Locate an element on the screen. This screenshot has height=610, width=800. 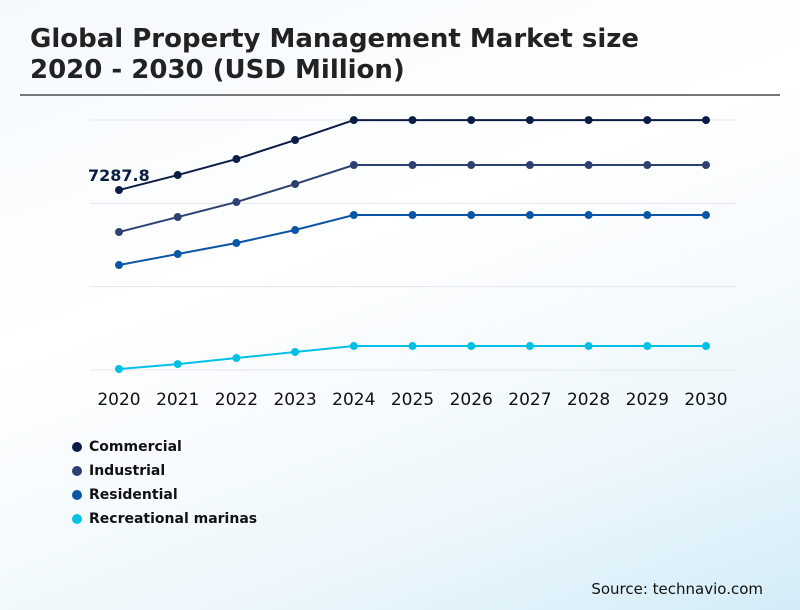
source-label: Source: technavio.com is located at coordinates (677, 589).